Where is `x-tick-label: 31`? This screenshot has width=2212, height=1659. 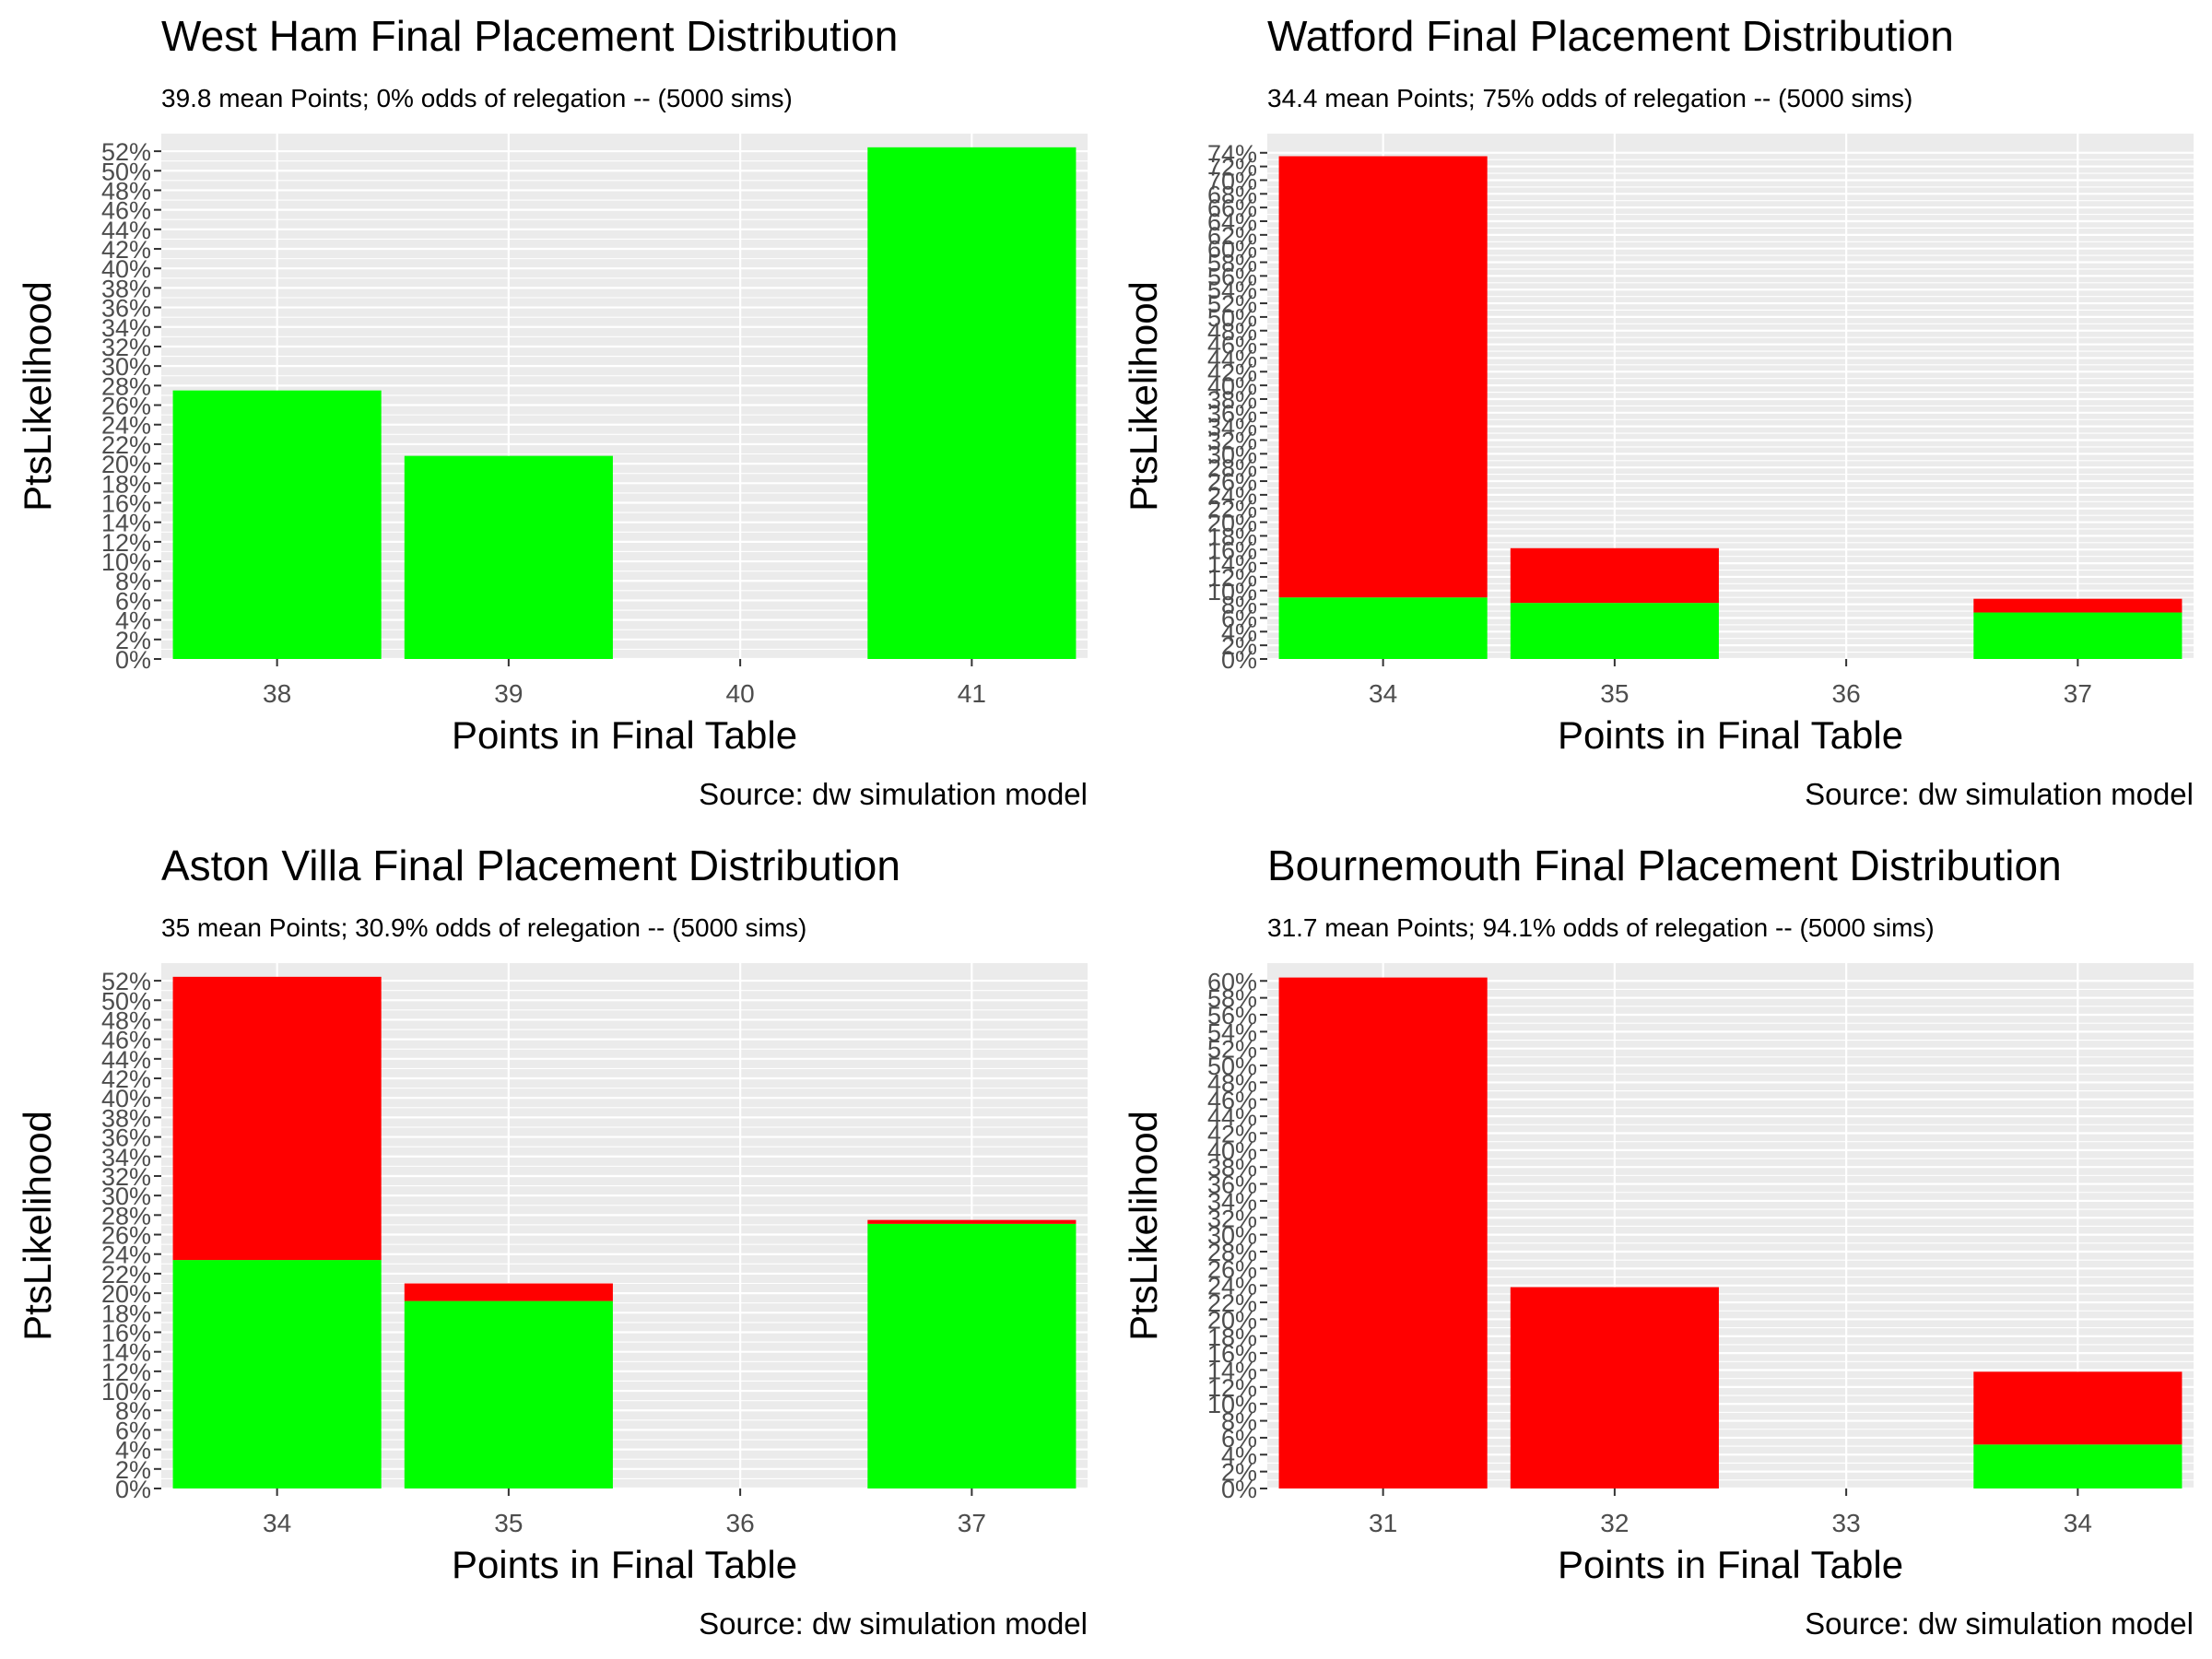 x-tick-label: 31 is located at coordinates (1383, 1523).